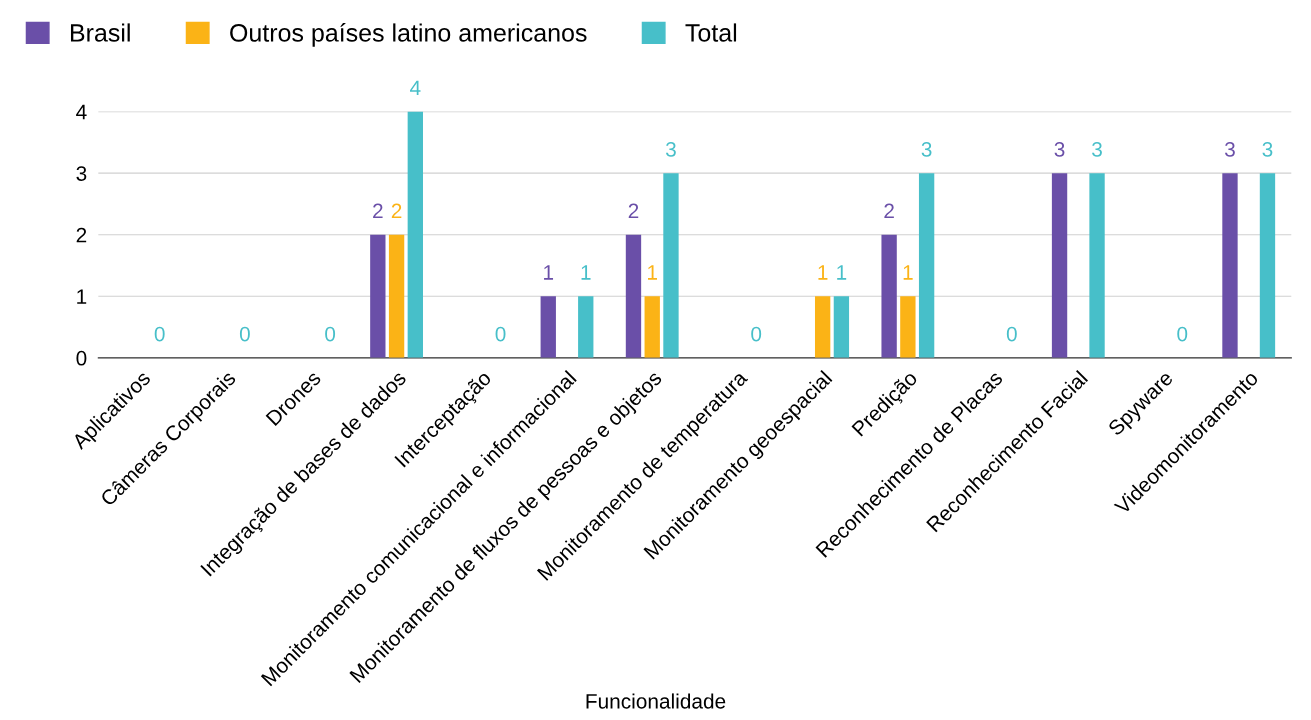 The height and width of the screenshot is (720, 1311). Describe the element at coordinates (81, 173) in the screenshot. I see `y-tick-label: 3` at that location.